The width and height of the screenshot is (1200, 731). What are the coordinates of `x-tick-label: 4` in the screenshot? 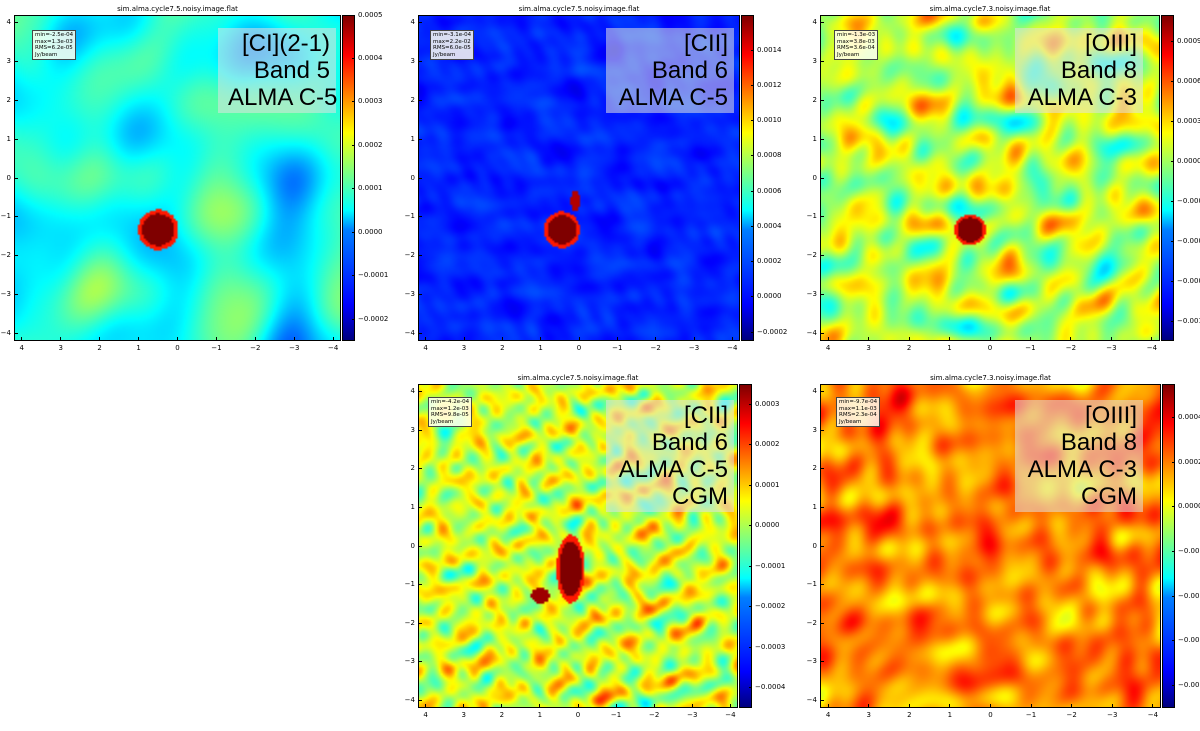 It's located at (828, 348).